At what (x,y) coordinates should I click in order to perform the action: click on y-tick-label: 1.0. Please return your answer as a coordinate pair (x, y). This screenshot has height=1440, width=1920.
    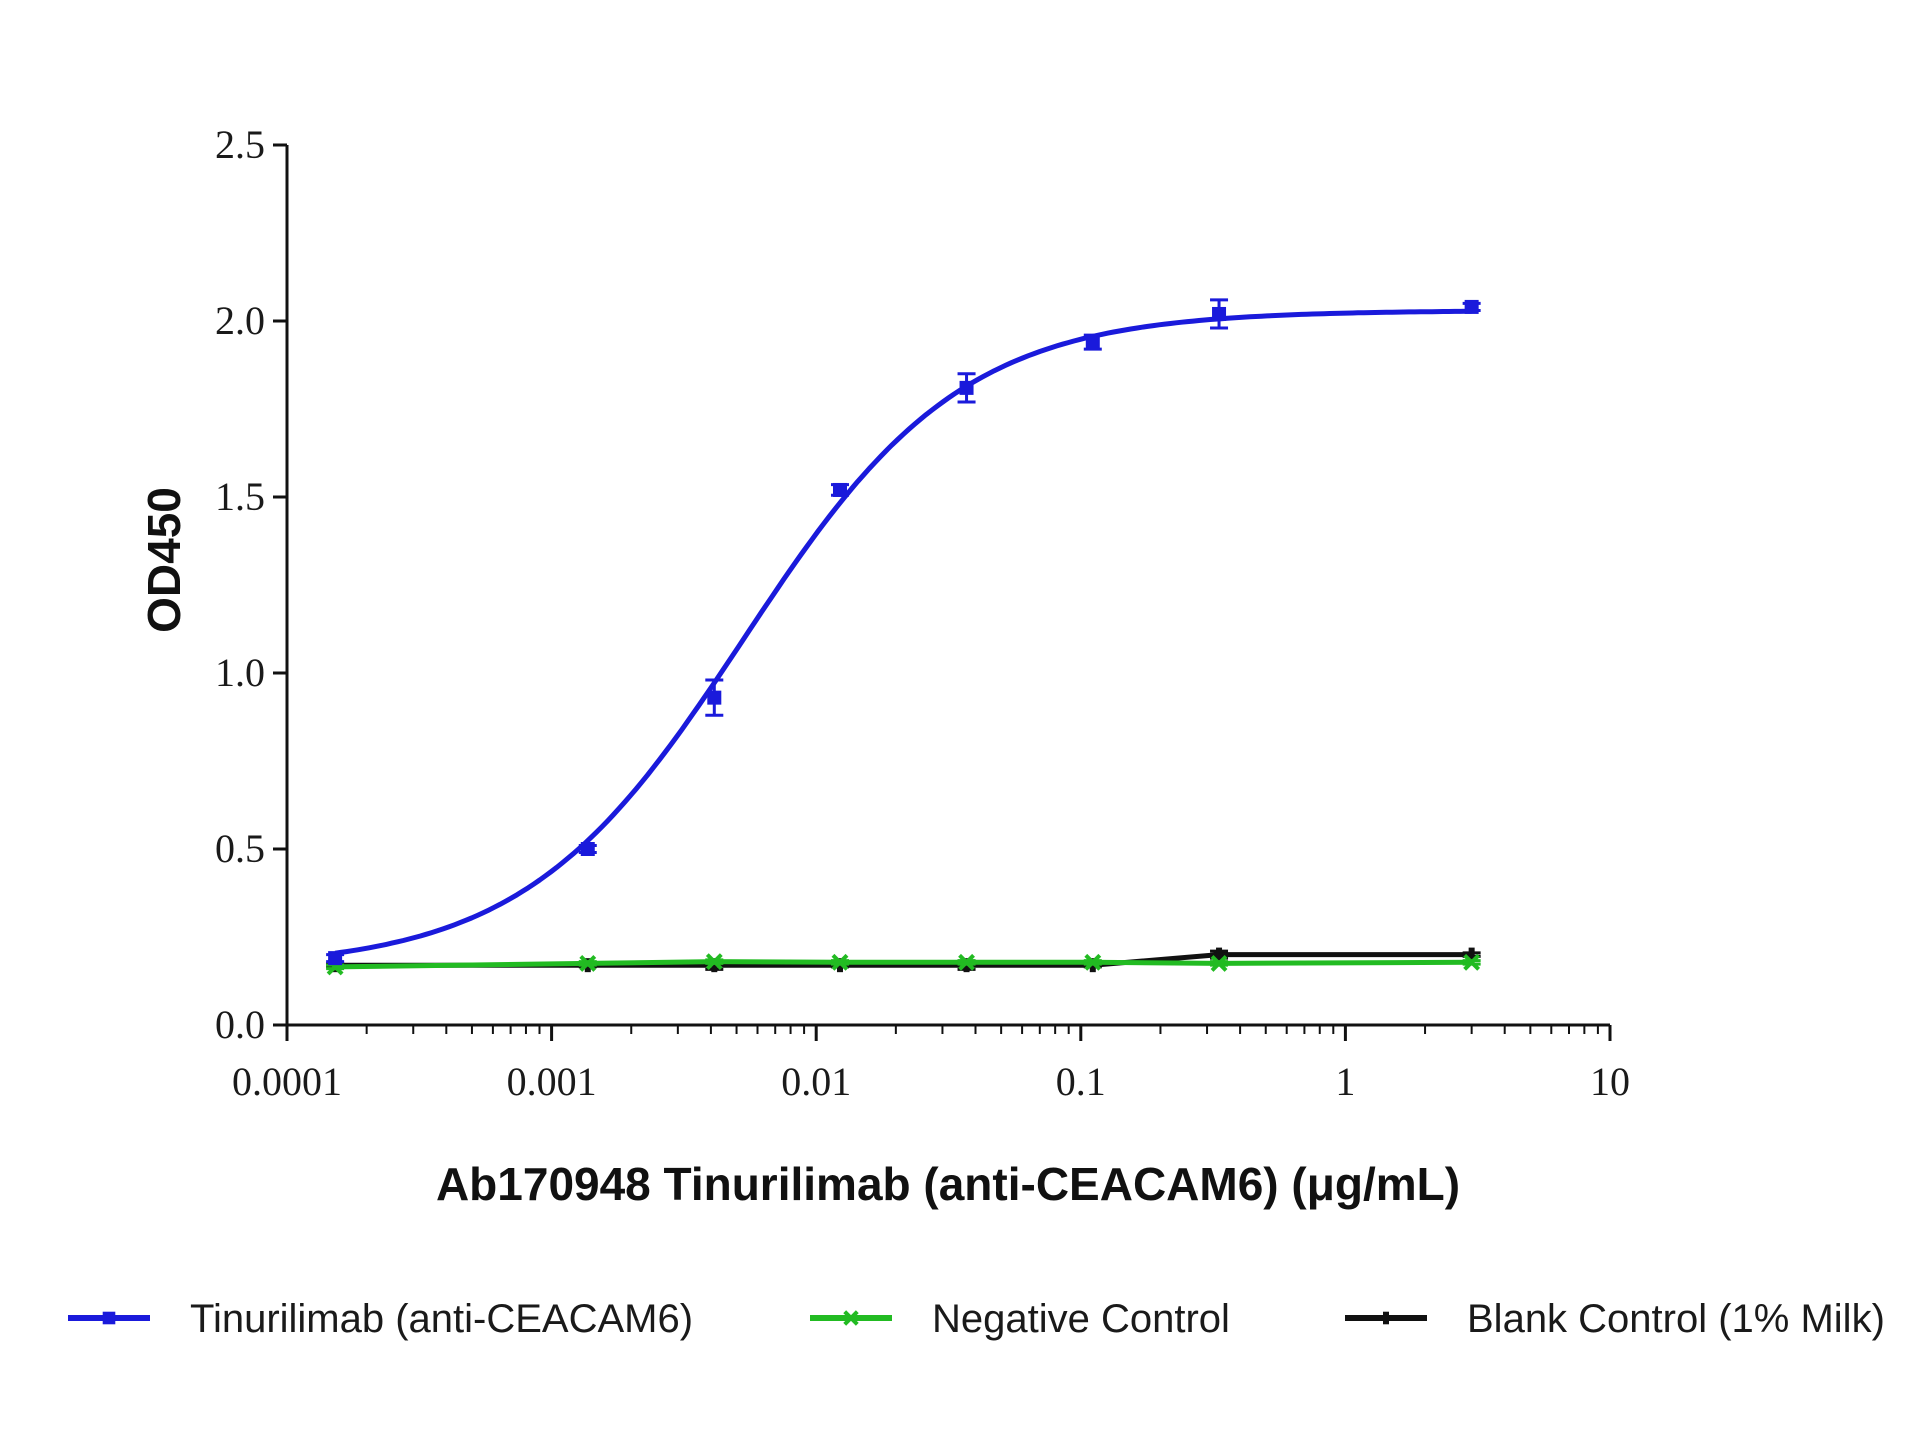
    Looking at the image, I should click on (240, 672).